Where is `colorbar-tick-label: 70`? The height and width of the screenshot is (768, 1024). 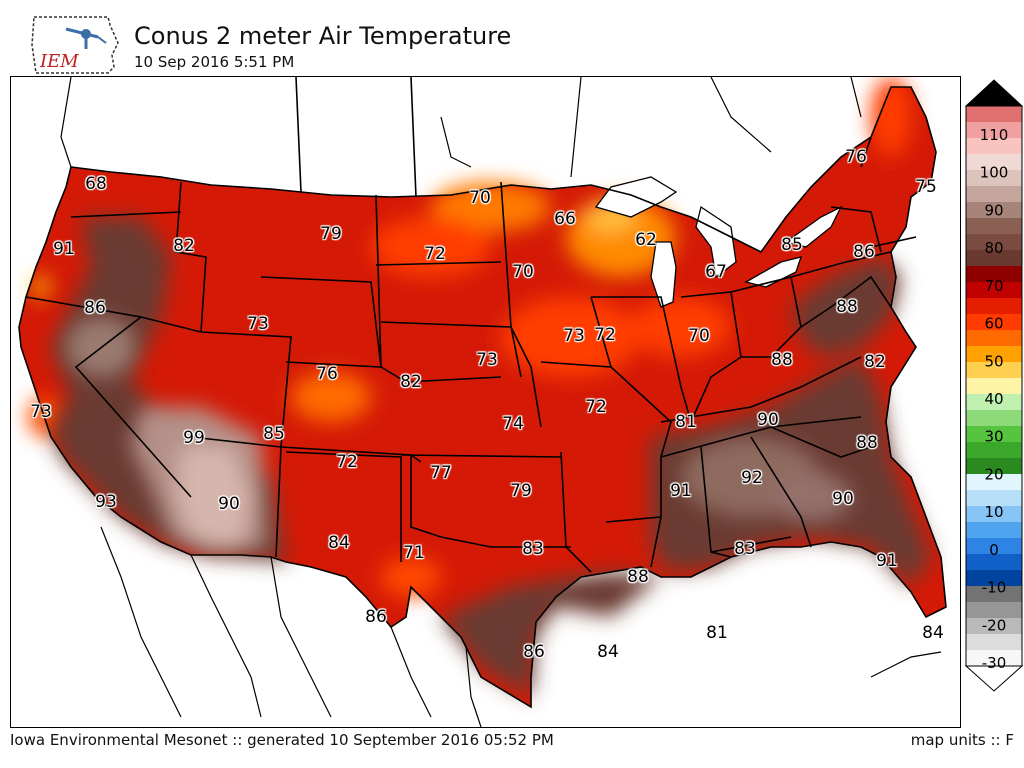
colorbar-tick-label: 70 is located at coordinates (993, 286).